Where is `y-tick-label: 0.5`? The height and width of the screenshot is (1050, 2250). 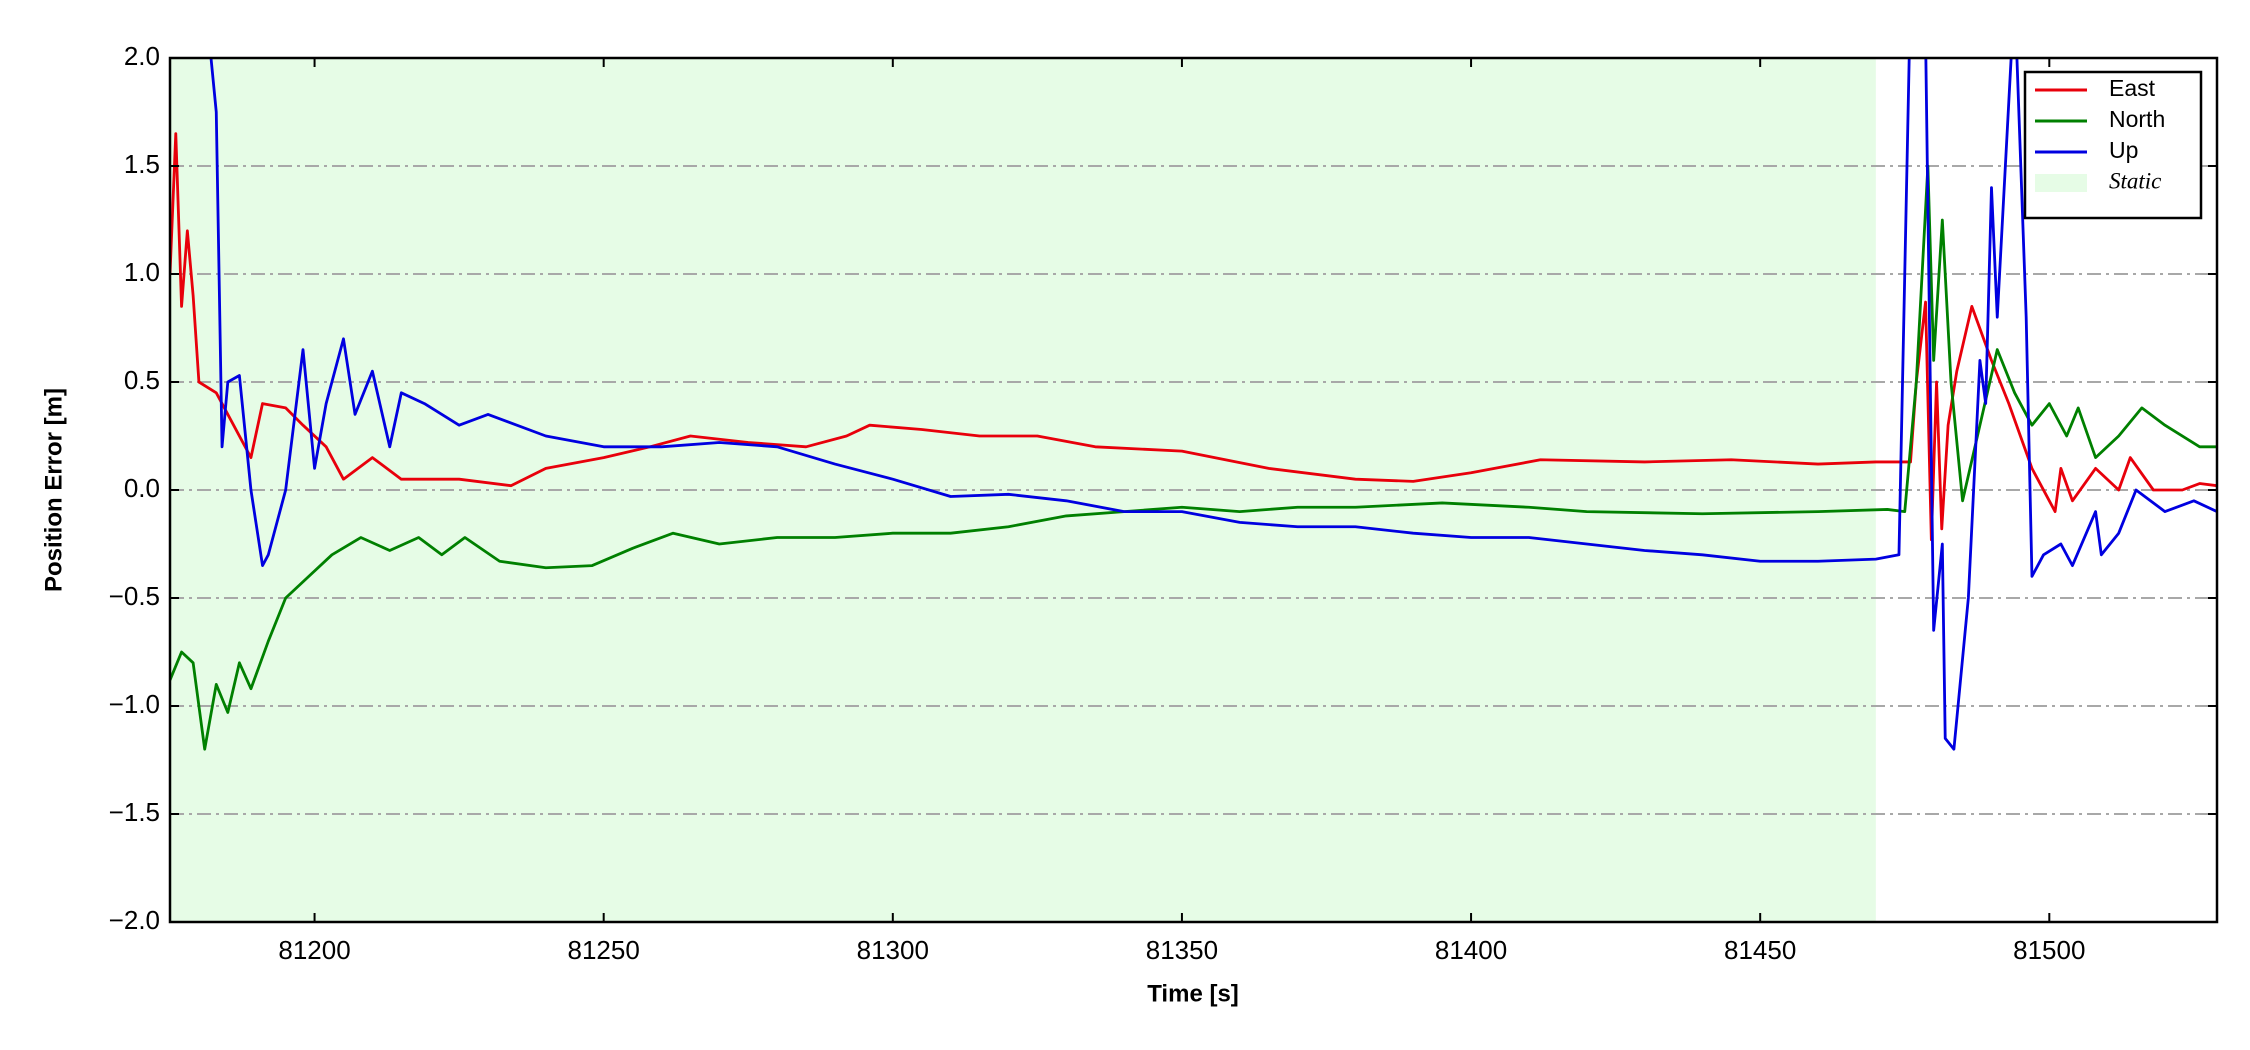 y-tick-label: 0.5 is located at coordinates (142, 380).